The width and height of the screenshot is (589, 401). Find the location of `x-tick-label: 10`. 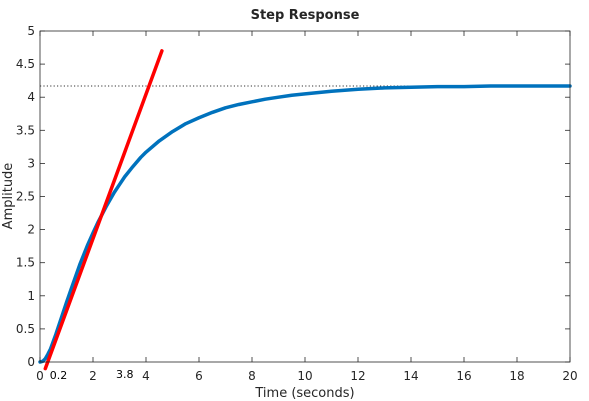

x-tick-label: 10 is located at coordinates (304, 376).